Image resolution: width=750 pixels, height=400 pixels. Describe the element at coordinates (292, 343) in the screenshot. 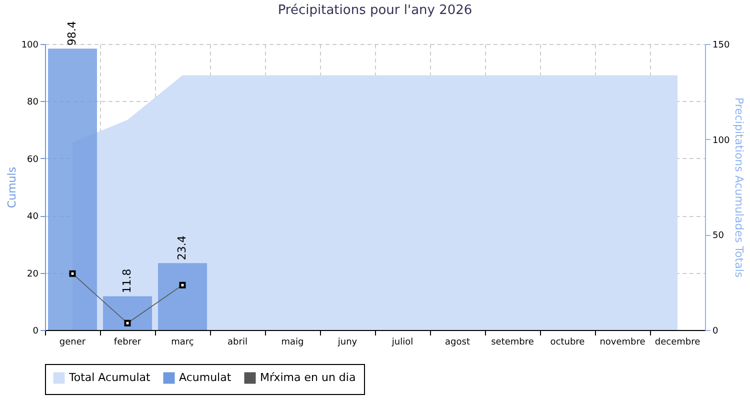

I see `x-tick-label: maig` at that location.